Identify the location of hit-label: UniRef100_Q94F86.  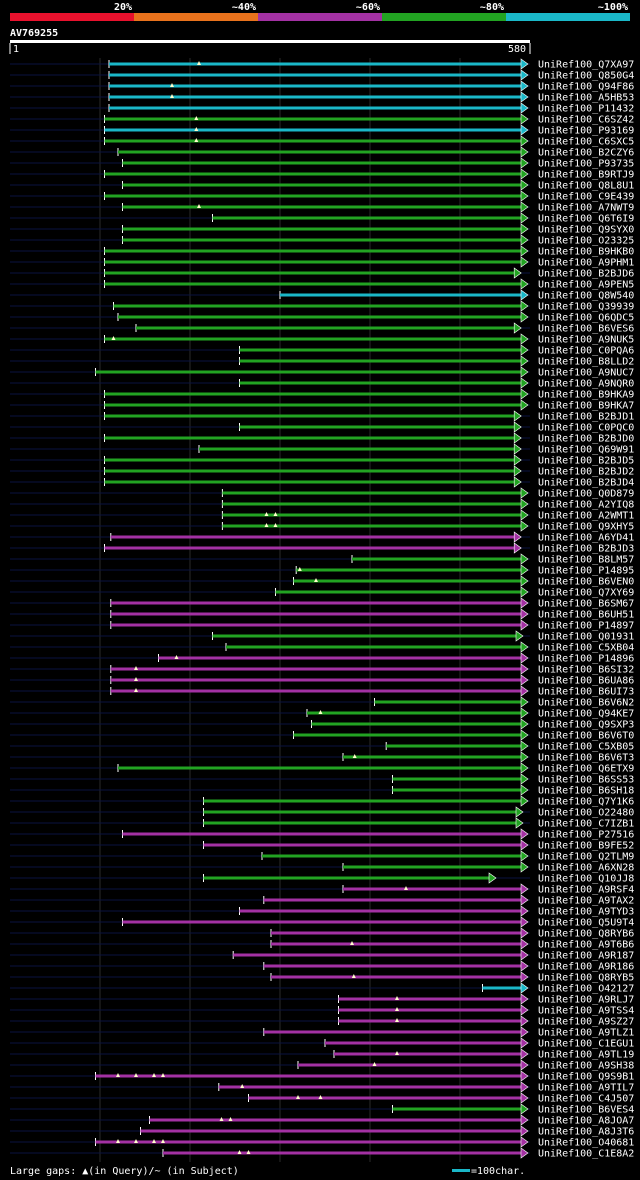
(586, 87).